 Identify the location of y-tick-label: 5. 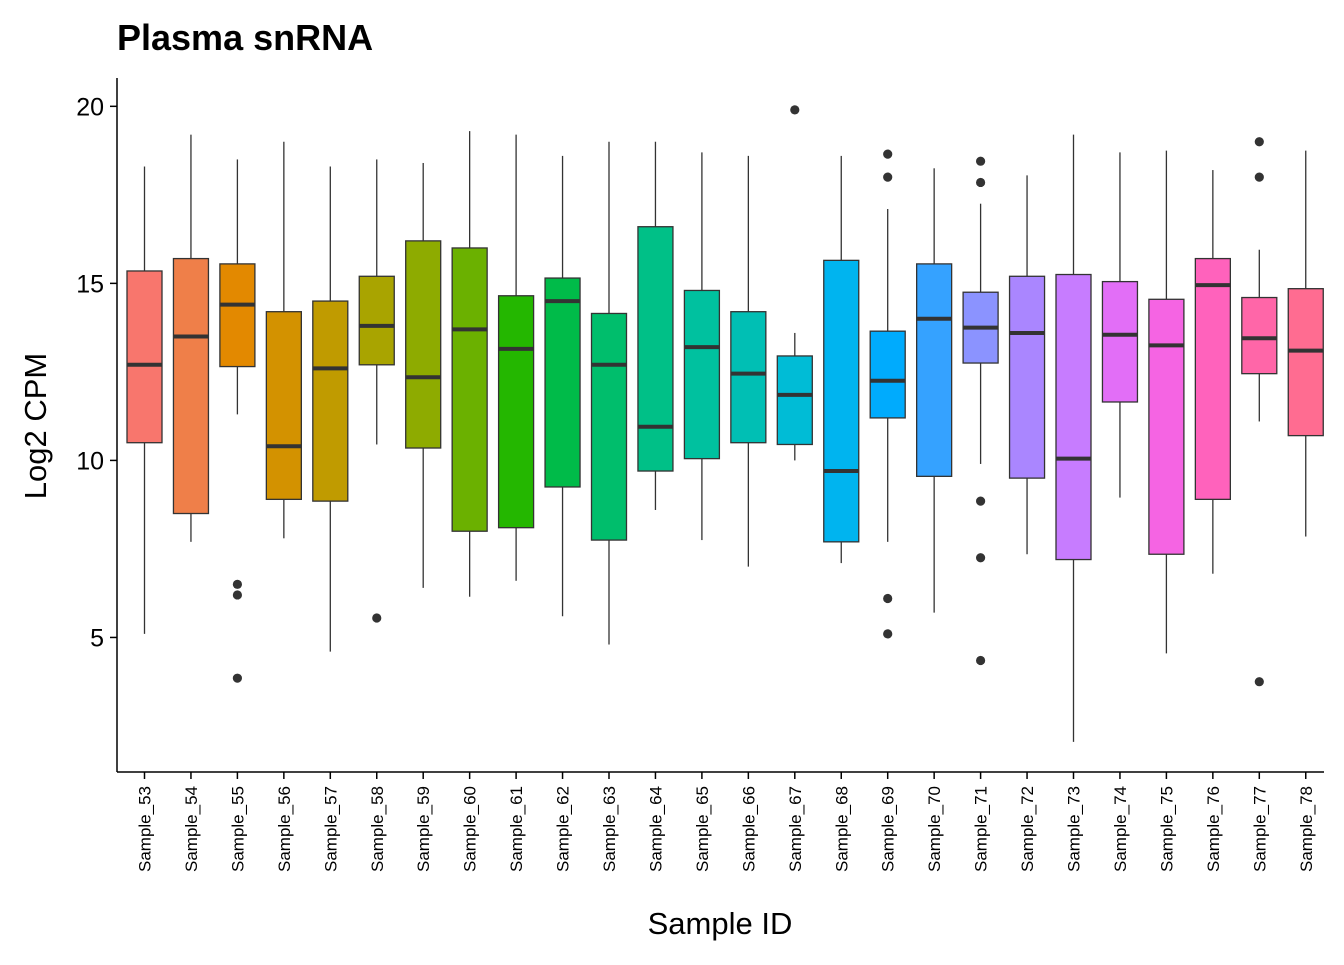
(97, 638).